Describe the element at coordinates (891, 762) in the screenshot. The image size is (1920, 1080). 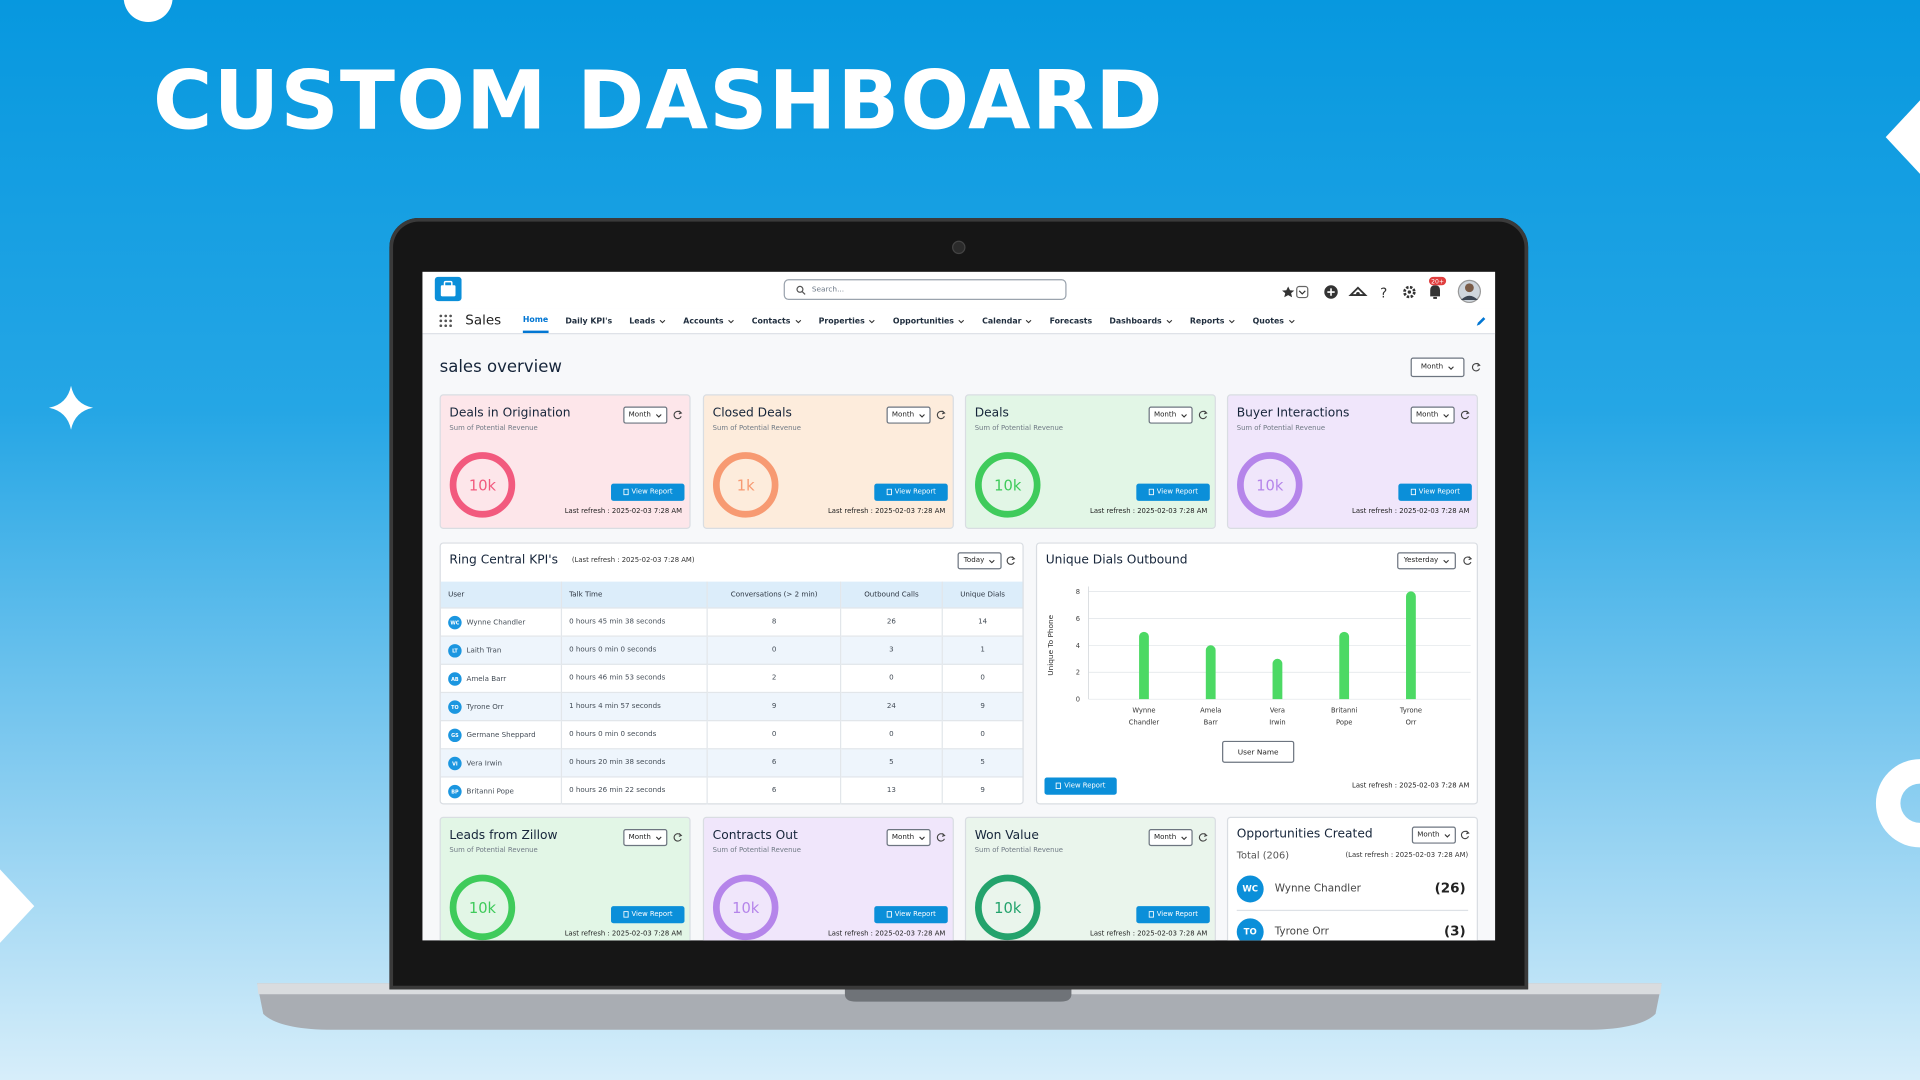
I see `outbound-cell: 5` at that location.